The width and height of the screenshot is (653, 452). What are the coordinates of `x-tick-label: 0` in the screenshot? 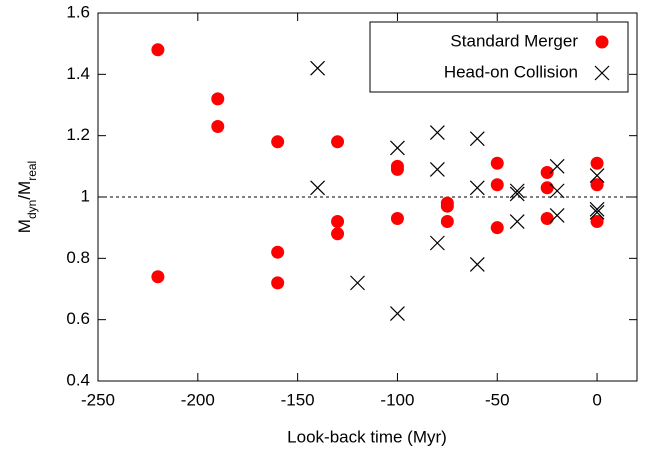 It's located at (596, 399).